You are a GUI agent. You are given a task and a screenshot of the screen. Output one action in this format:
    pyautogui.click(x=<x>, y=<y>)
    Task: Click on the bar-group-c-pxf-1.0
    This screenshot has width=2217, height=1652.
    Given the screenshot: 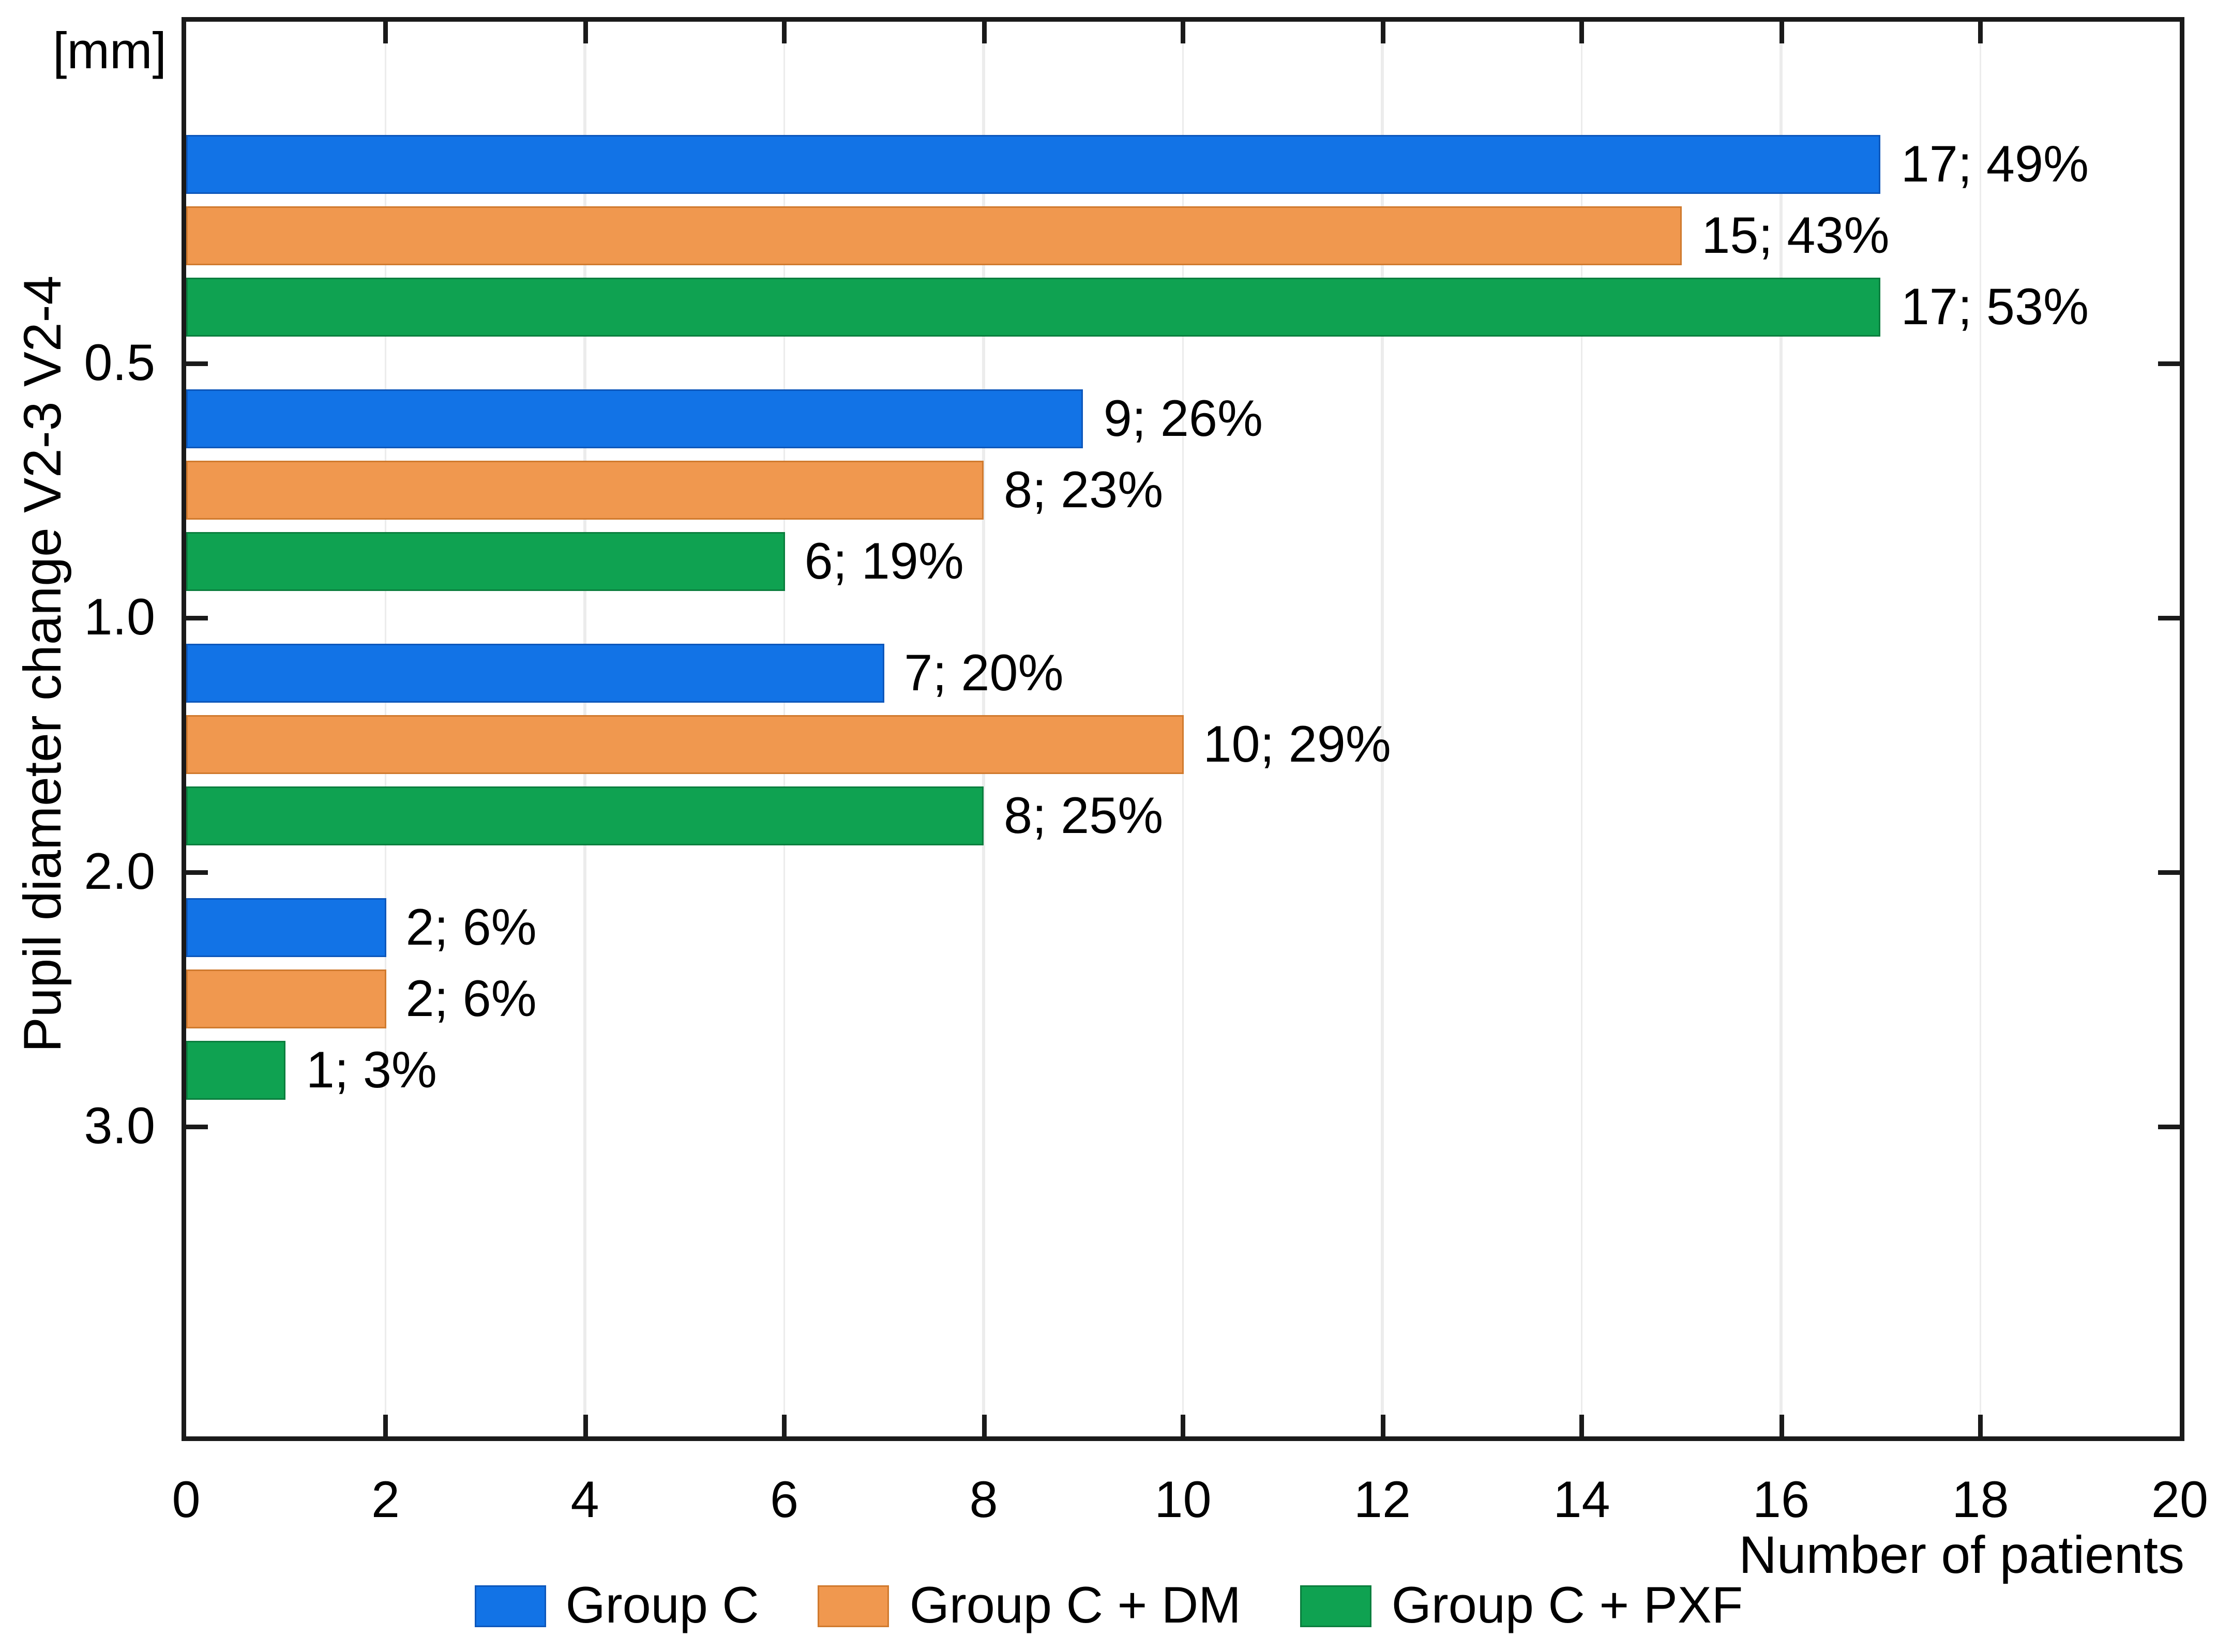 What is the action you would take?
    pyautogui.click(x=485, y=561)
    